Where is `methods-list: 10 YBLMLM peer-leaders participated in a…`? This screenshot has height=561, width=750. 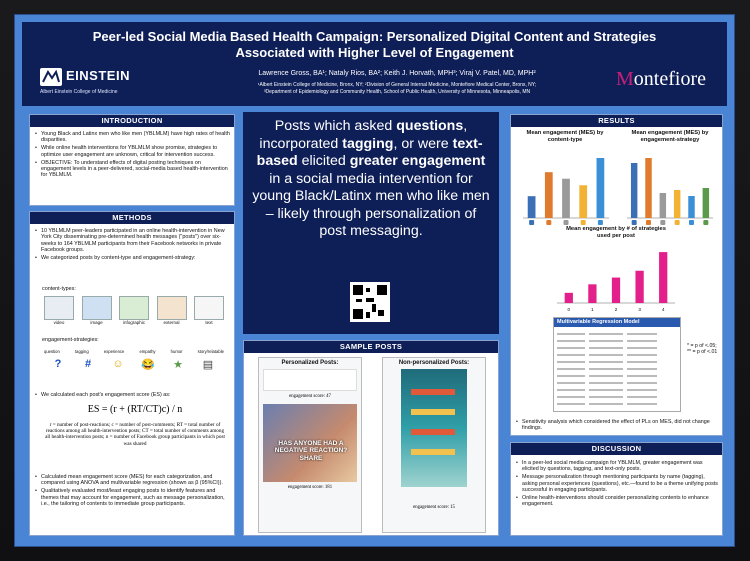
methods-list: 10 YBLMLM peer-leaders participated in a… is located at coordinates (133, 245).